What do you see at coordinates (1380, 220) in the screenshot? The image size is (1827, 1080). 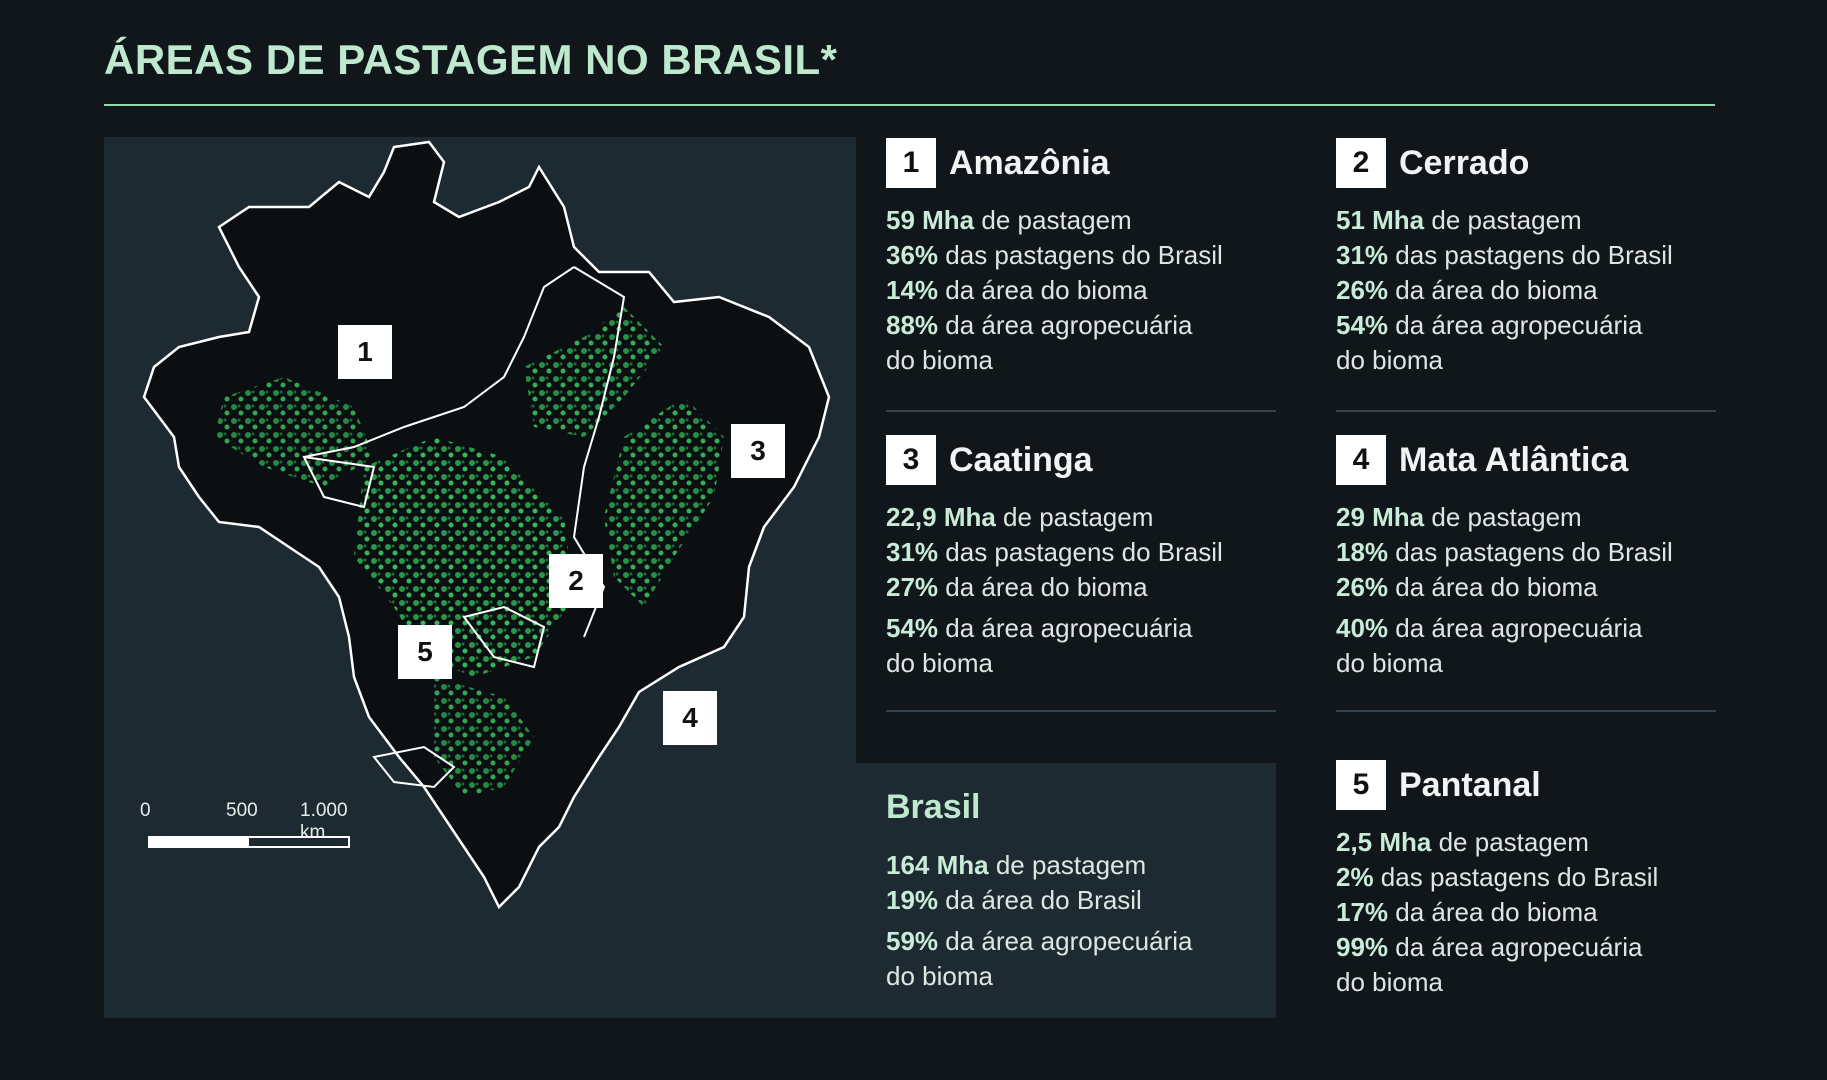 I see `stat-value: 51 Mha` at bounding box center [1380, 220].